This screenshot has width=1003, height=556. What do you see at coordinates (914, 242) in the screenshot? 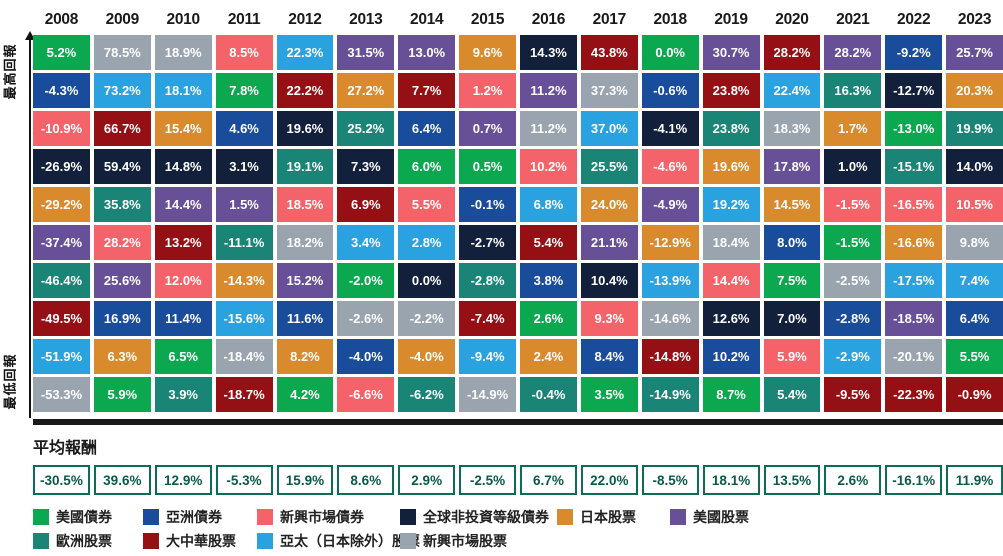
I see `return-cell-japan: -16.6%` at bounding box center [914, 242].